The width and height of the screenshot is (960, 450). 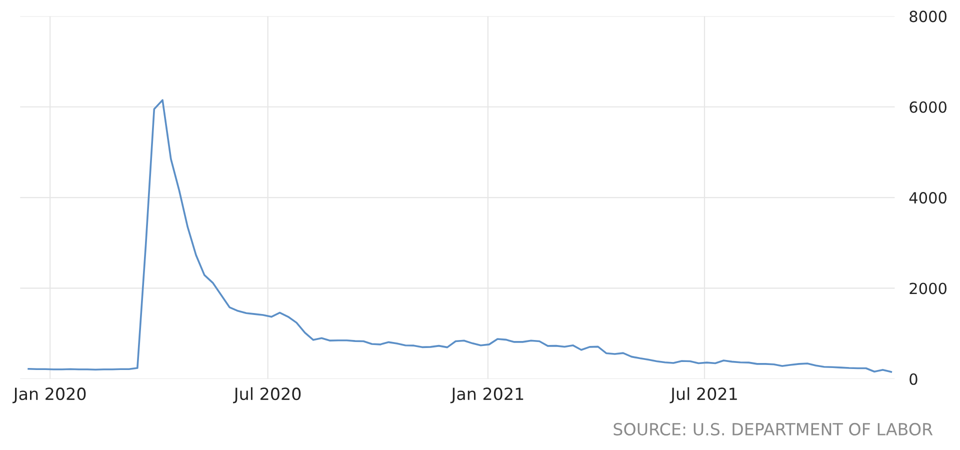 I want to click on source-note: SOURCE: U.S. DEPARTMENT OF LABOR, so click(x=773, y=429).